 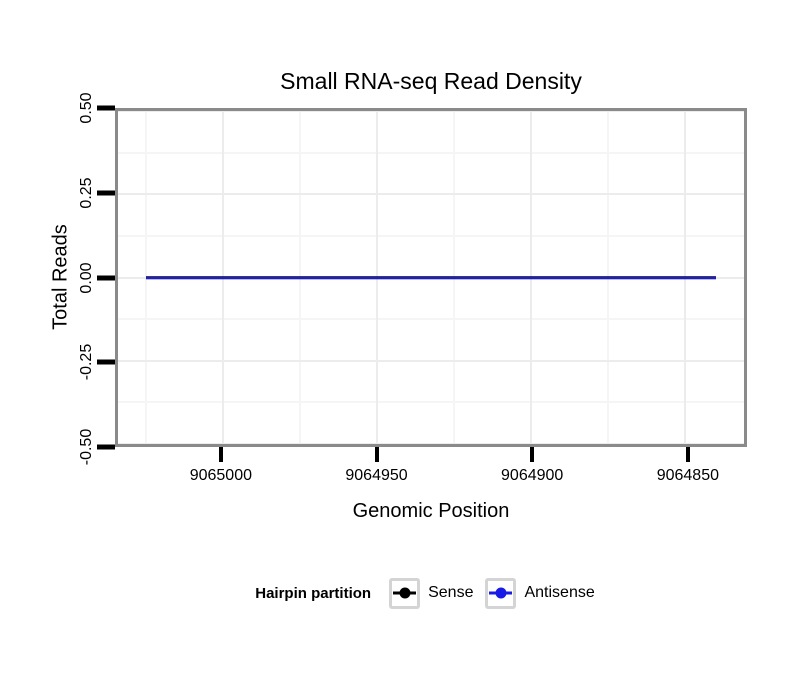 I want to click on x-tick-label: 9065000, so click(x=220, y=475).